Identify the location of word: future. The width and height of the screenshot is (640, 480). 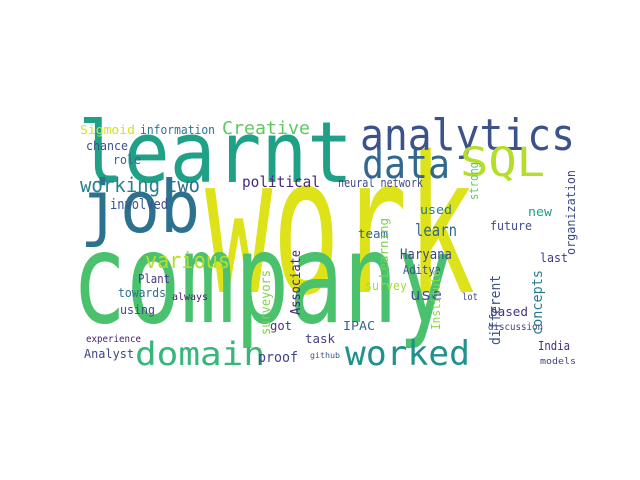
(511, 226).